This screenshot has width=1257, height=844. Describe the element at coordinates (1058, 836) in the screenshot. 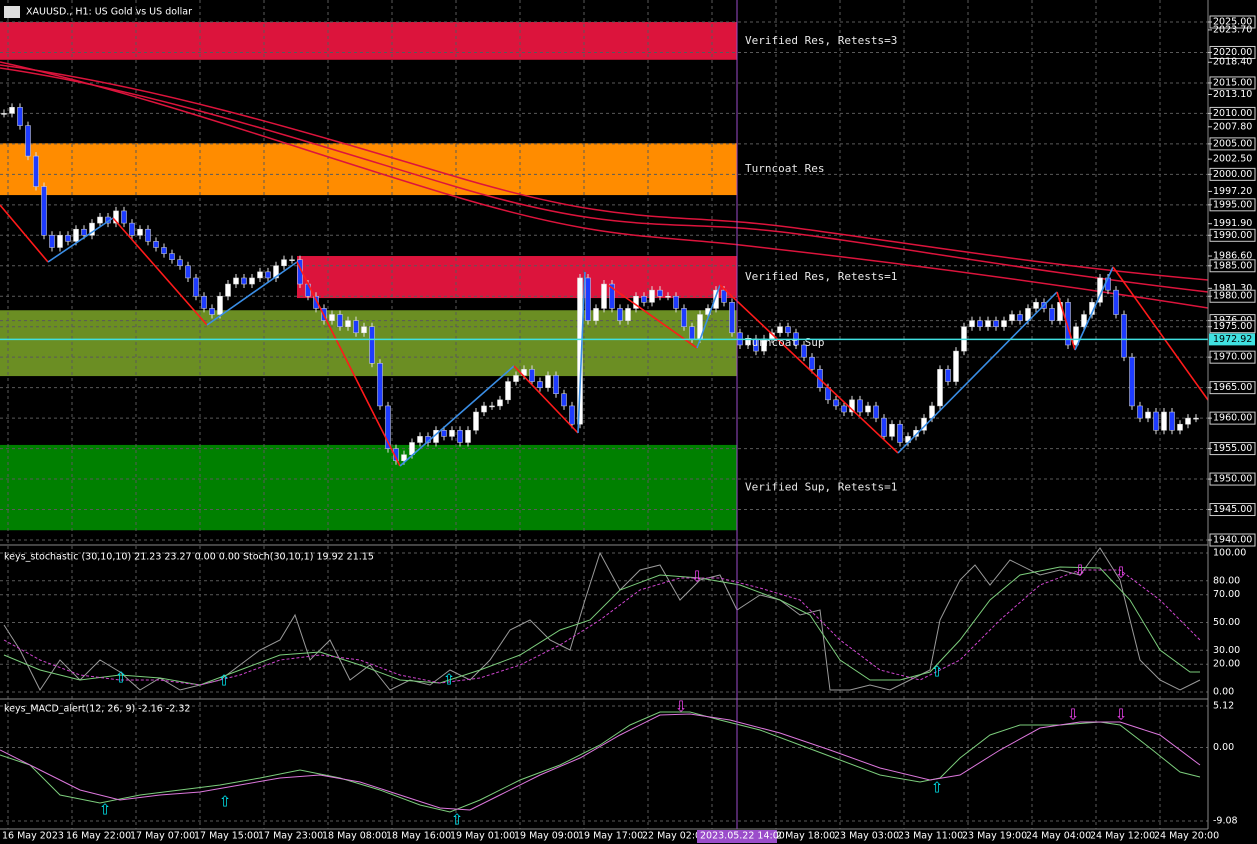

I see `time-label: 24 May 04:00` at that location.